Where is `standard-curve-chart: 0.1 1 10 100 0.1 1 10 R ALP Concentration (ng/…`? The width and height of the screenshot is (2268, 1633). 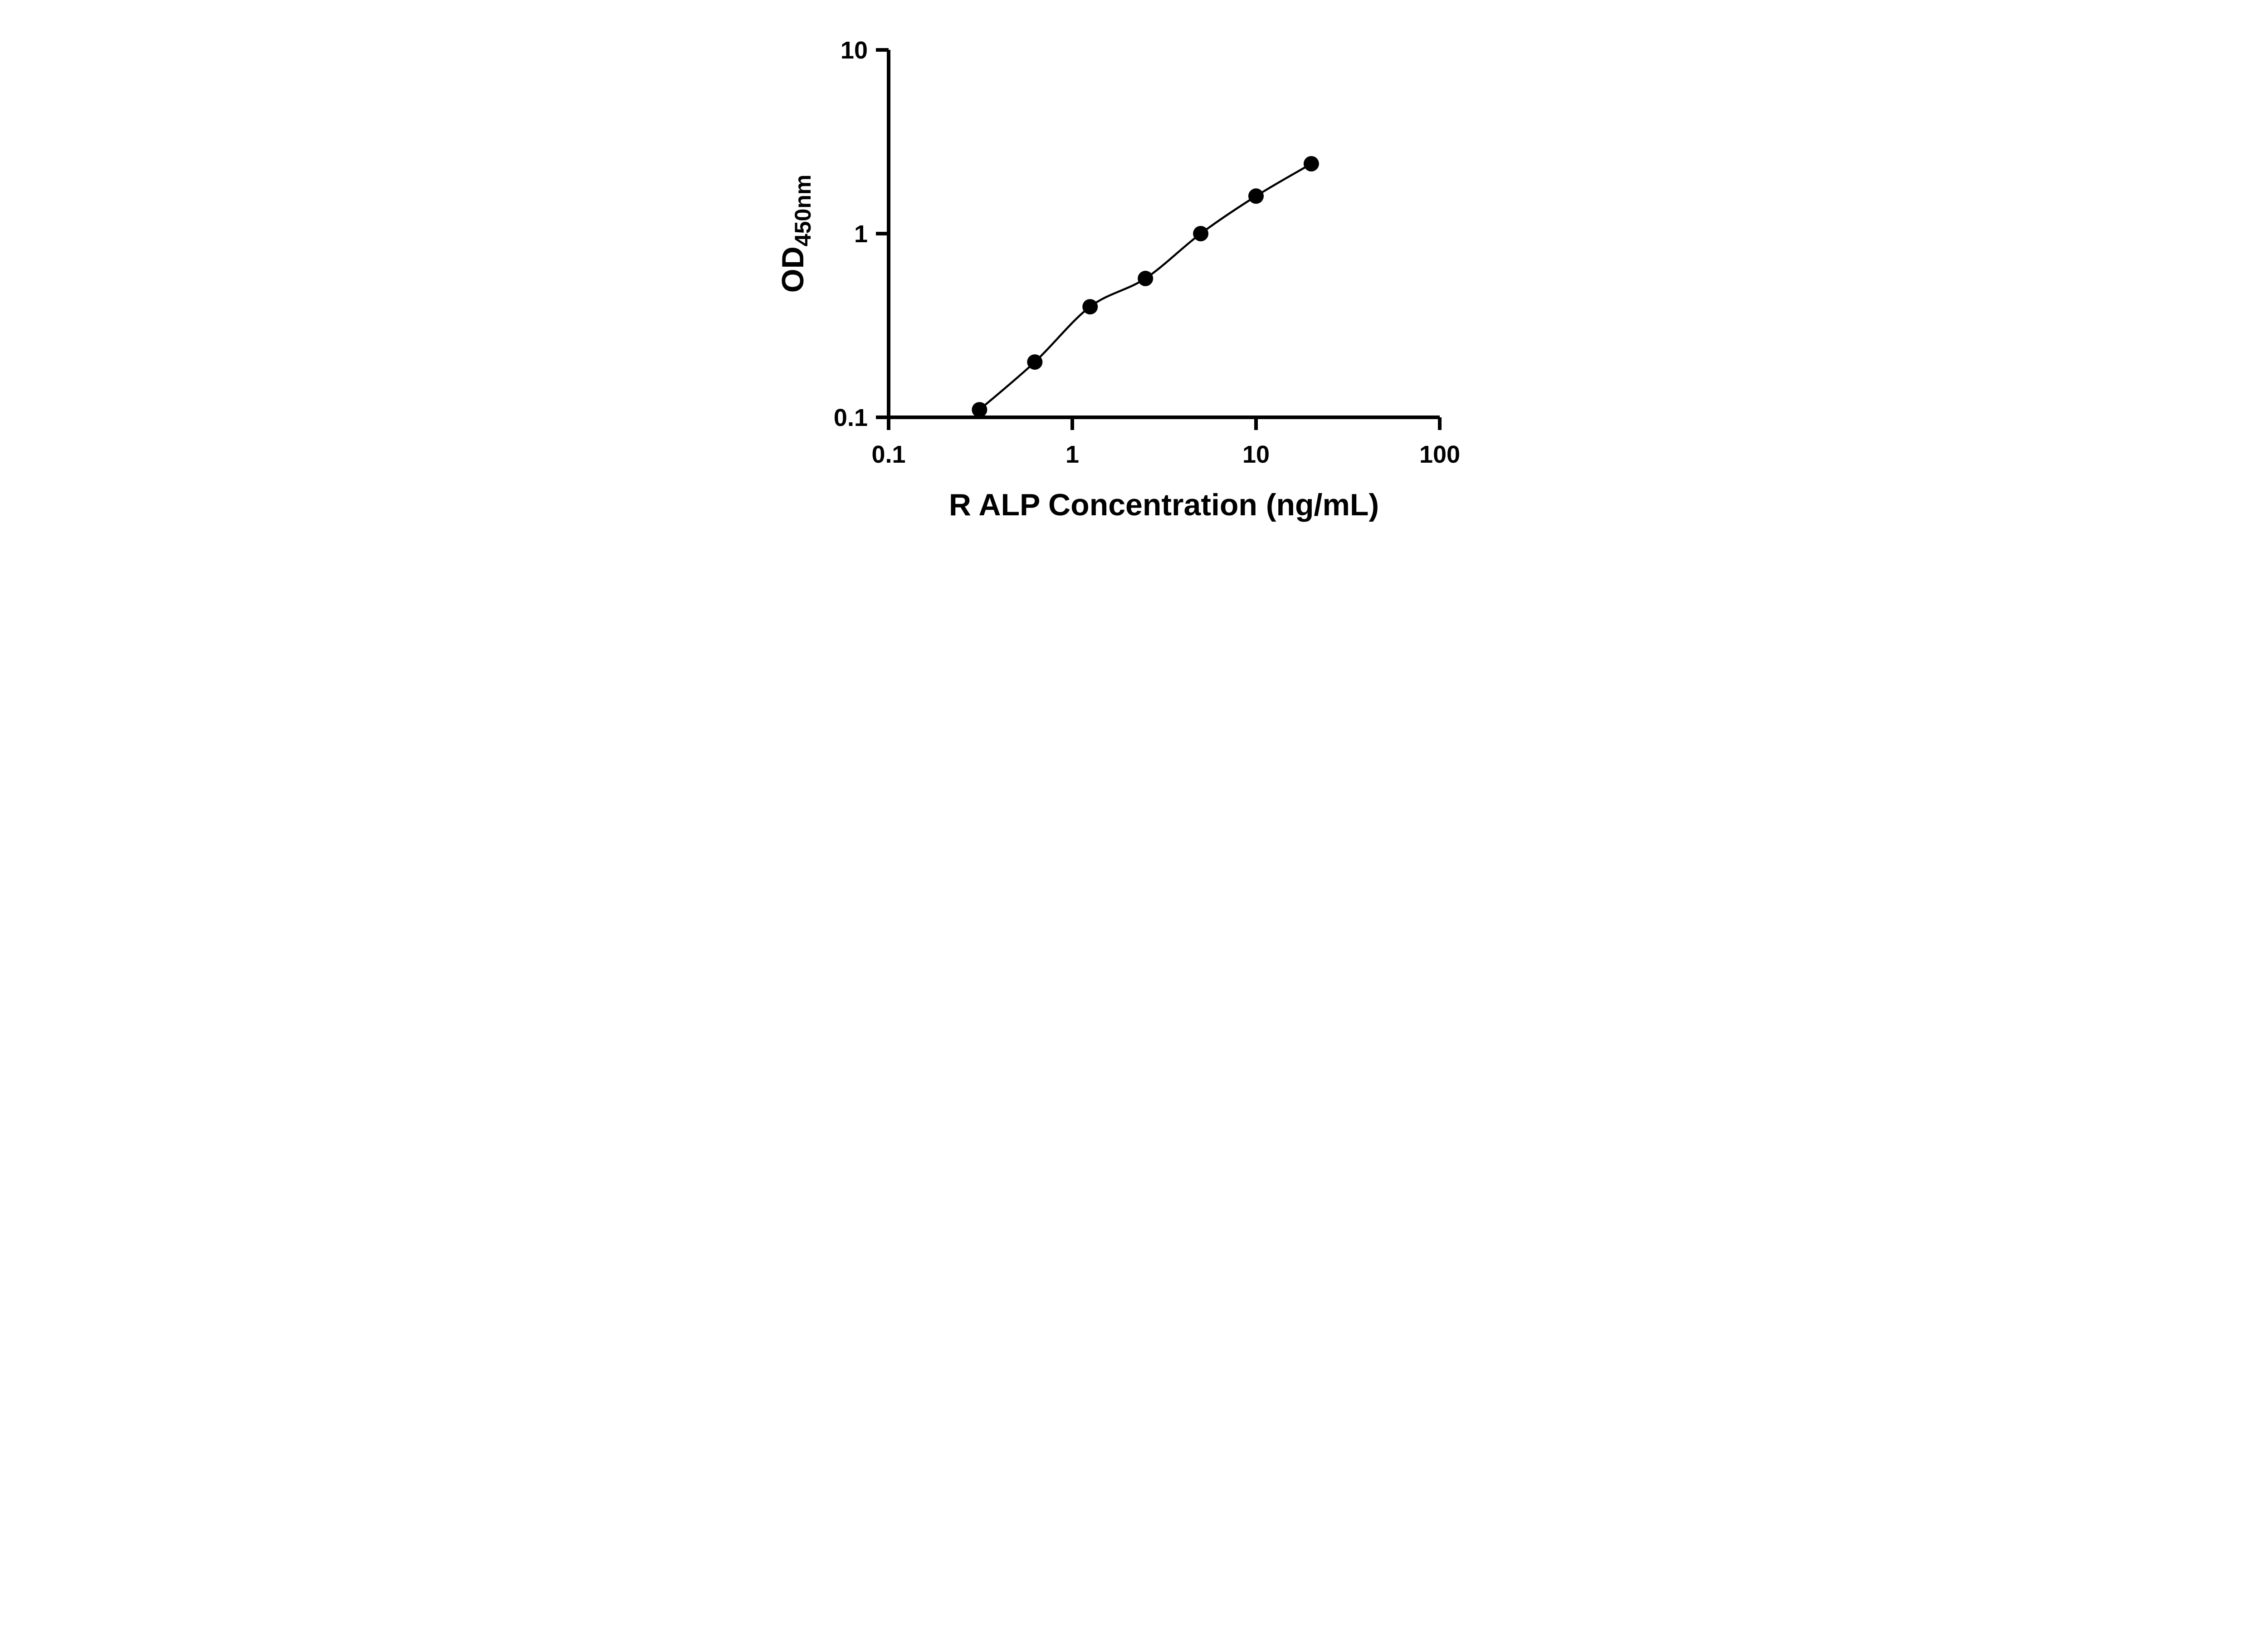 standard-curve-chart: 0.1 1 10 100 0.1 1 10 R ALP Concentration (ng/… is located at coordinates (1134, 272).